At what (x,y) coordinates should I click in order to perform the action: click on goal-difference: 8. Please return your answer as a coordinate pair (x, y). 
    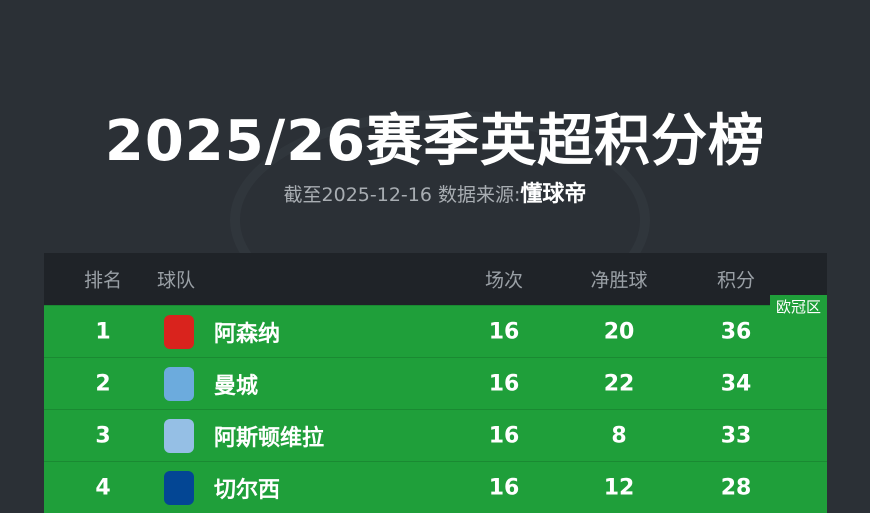
    Looking at the image, I should click on (619, 435).